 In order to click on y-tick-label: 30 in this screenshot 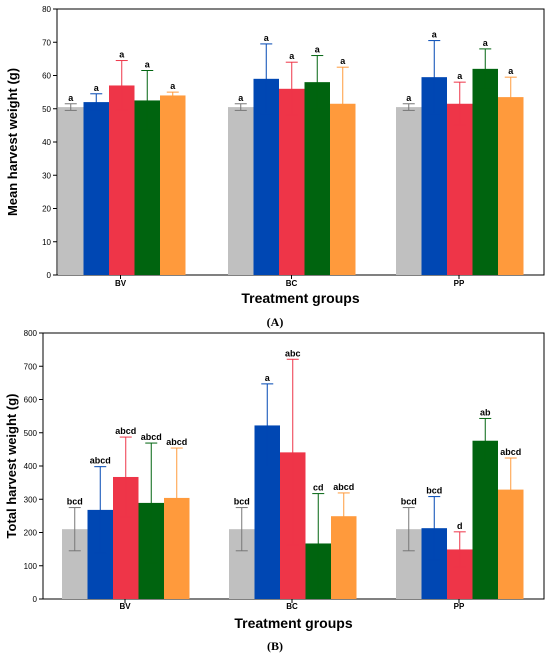, I will do `click(46, 175)`.